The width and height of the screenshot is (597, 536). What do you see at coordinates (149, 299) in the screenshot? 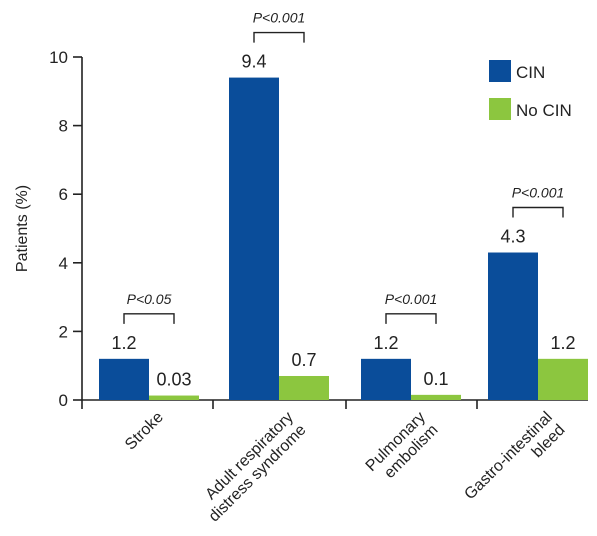
I see `p-value-label: P<0.05` at bounding box center [149, 299].